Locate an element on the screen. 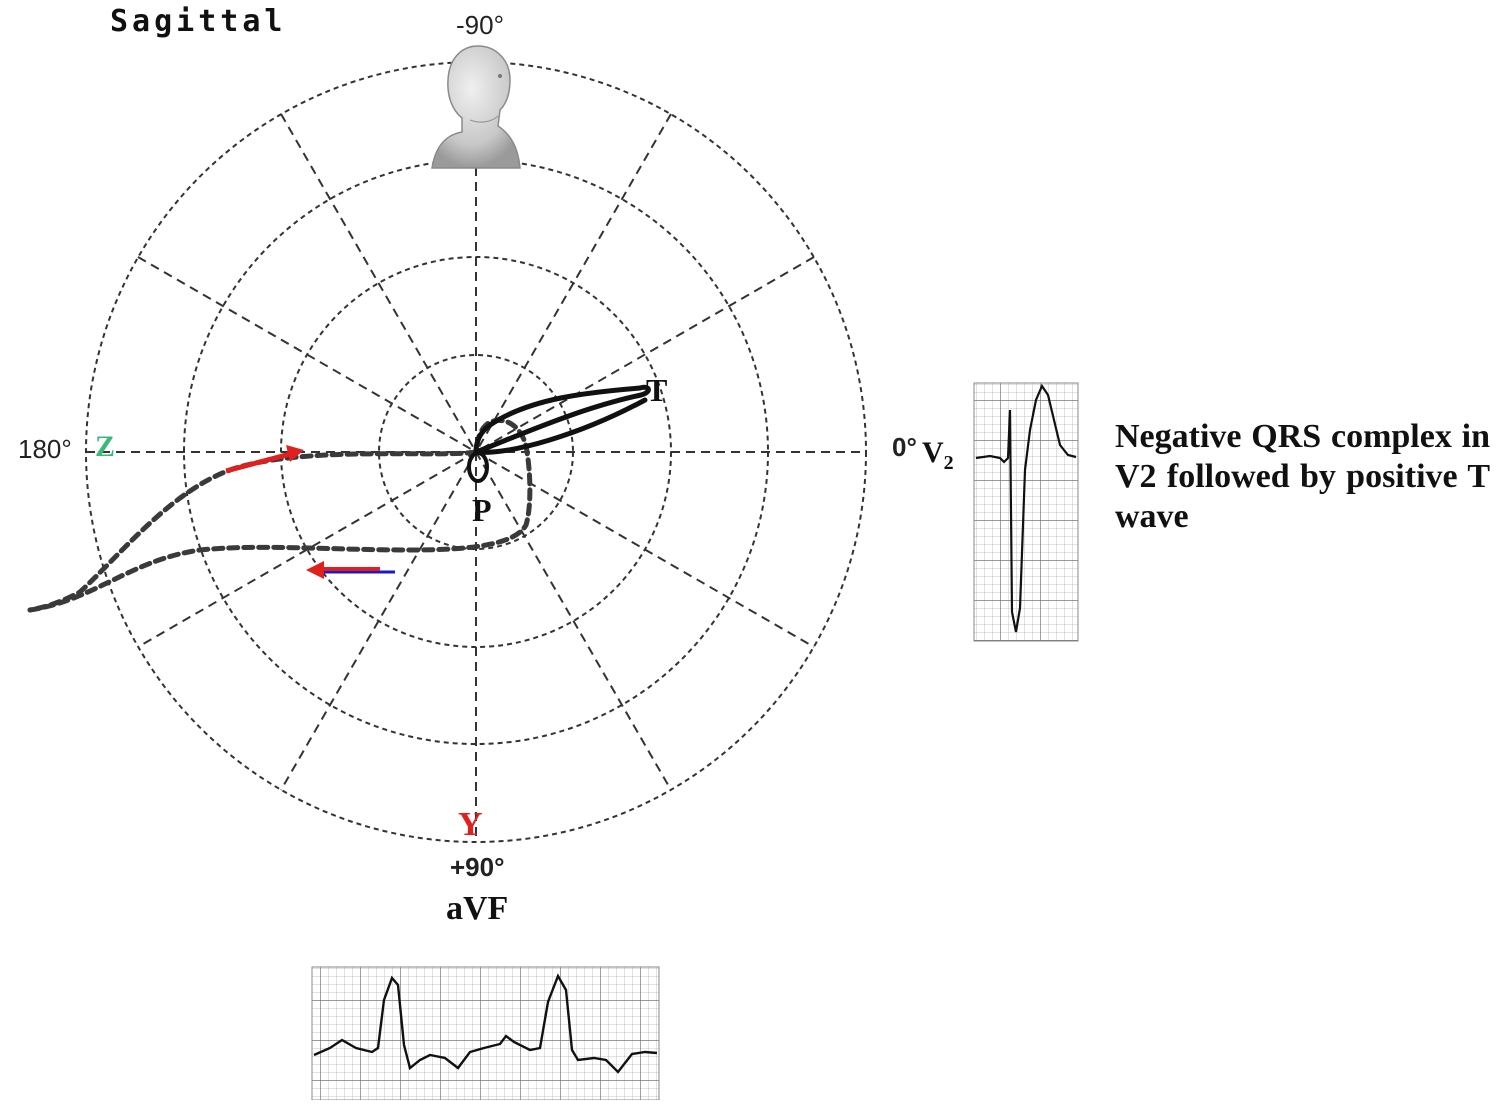 The height and width of the screenshot is (1105, 1511). direction-arrows is located at coordinates (310, 512).